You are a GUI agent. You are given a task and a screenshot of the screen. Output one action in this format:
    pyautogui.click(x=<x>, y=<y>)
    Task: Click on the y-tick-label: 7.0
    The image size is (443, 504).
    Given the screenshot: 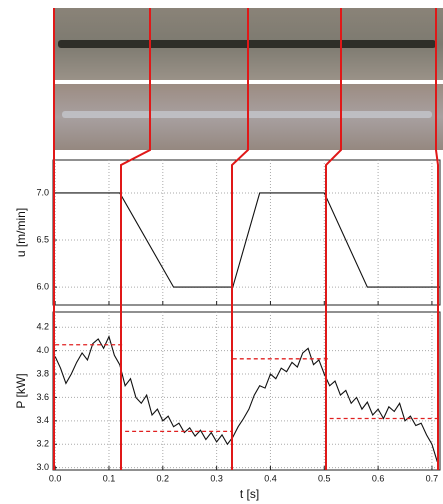 What is the action you would take?
    pyautogui.click(x=42, y=192)
    